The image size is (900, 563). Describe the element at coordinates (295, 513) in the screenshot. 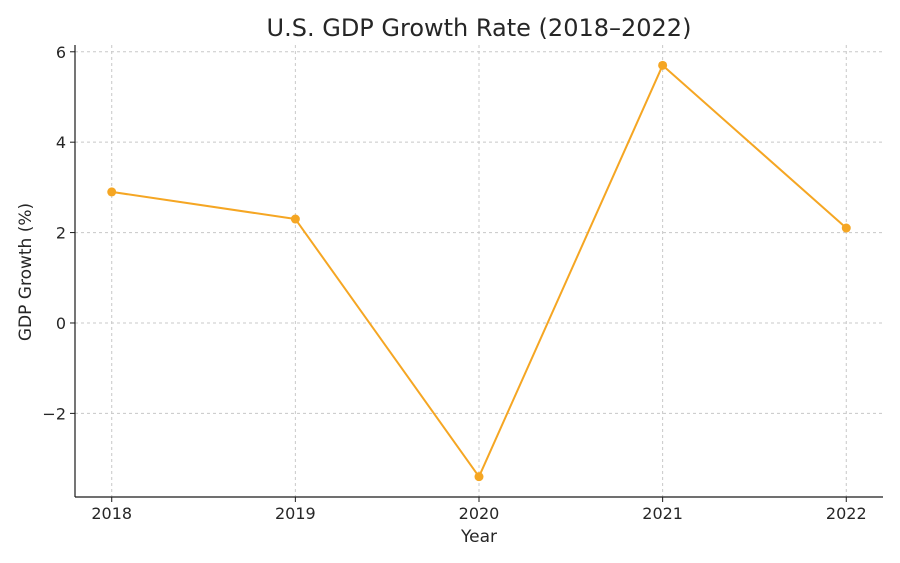

I see `x-tick-label: 2019` at that location.